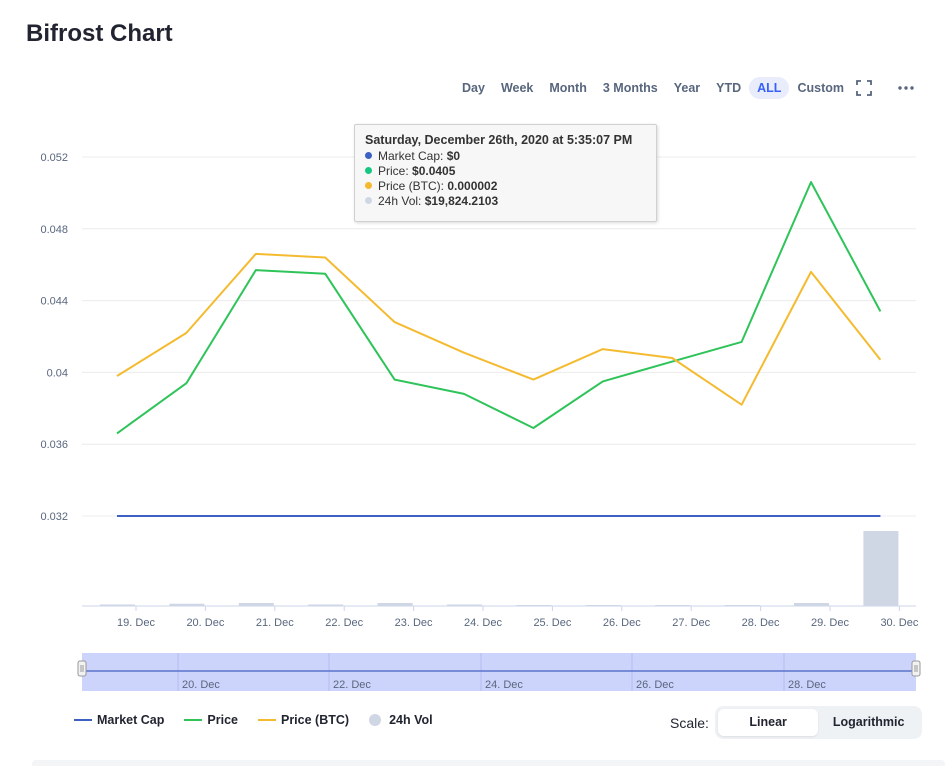 This screenshot has height=766, width=945. I want to click on tooltip-value: 0.000002, so click(472, 186).